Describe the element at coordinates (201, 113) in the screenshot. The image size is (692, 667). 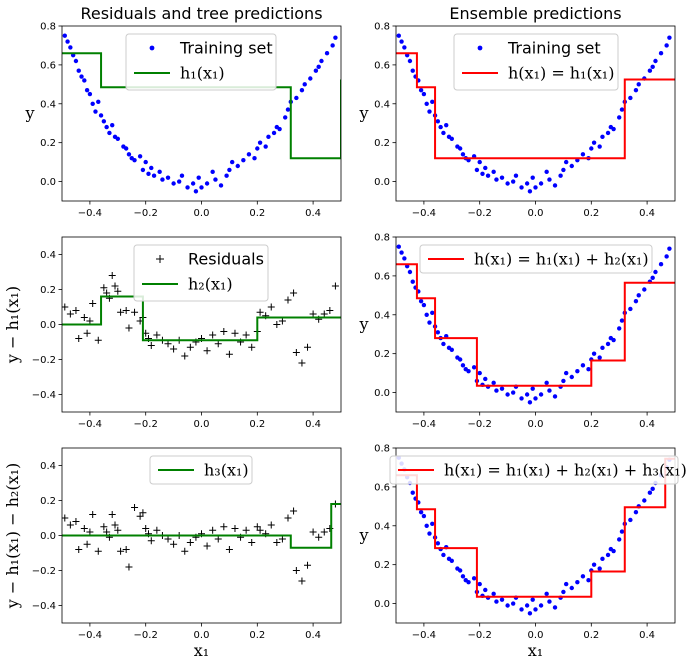
I see `plot-area` at that location.